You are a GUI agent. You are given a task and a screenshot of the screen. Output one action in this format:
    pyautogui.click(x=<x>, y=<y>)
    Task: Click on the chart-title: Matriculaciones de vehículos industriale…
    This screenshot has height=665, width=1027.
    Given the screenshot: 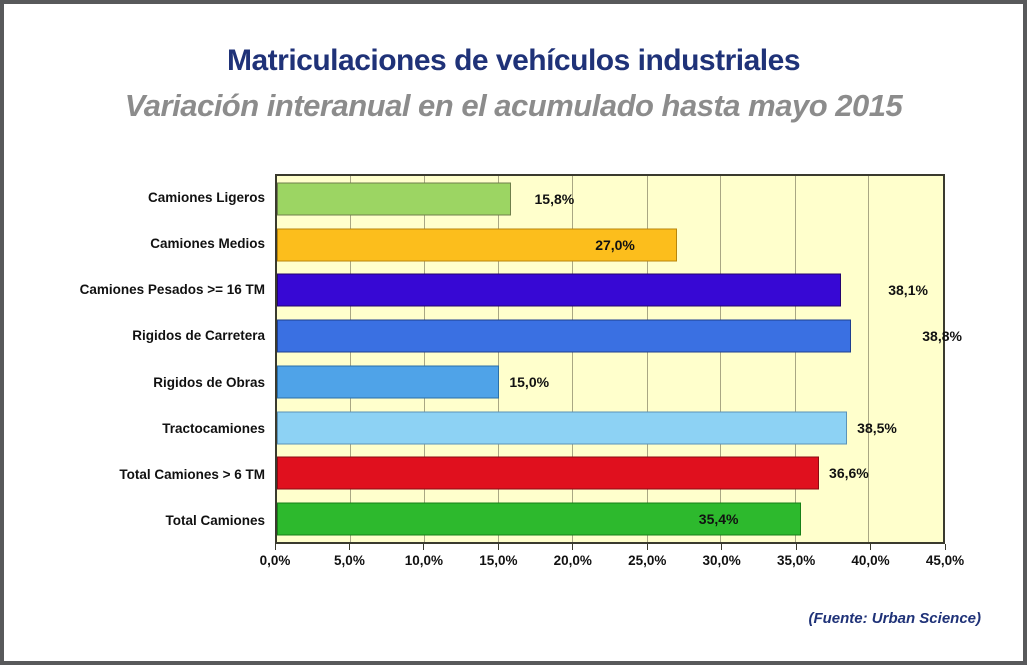 What is the action you would take?
    pyautogui.click(x=513, y=60)
    